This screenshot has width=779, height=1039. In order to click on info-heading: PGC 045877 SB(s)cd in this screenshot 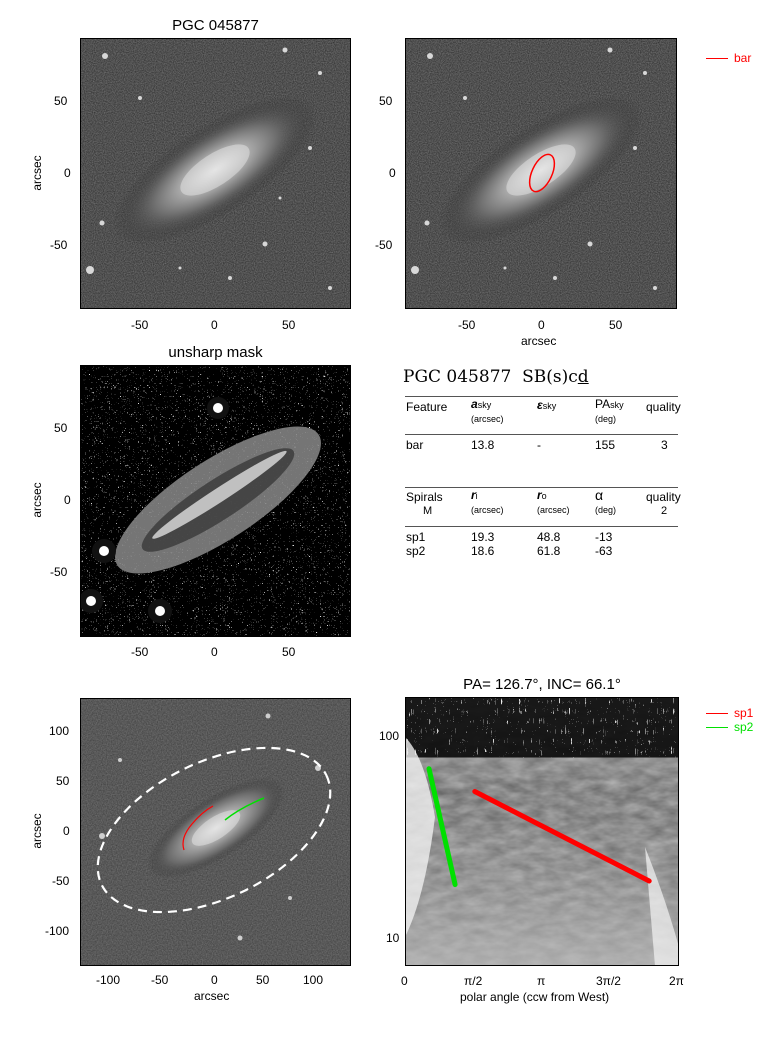, I will do `click(496, 377)`.